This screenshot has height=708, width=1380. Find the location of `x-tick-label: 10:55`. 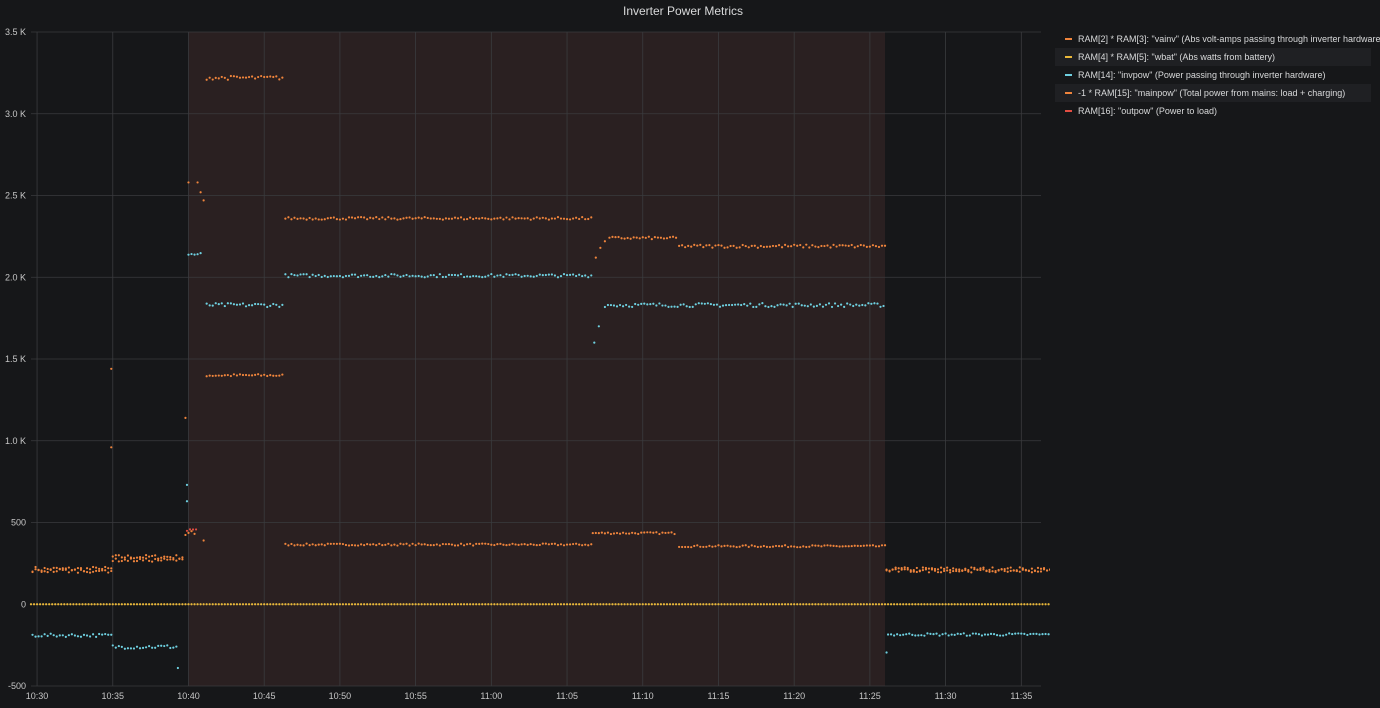

x-tick-label: 10:55 is located at coordinates (415, 696).